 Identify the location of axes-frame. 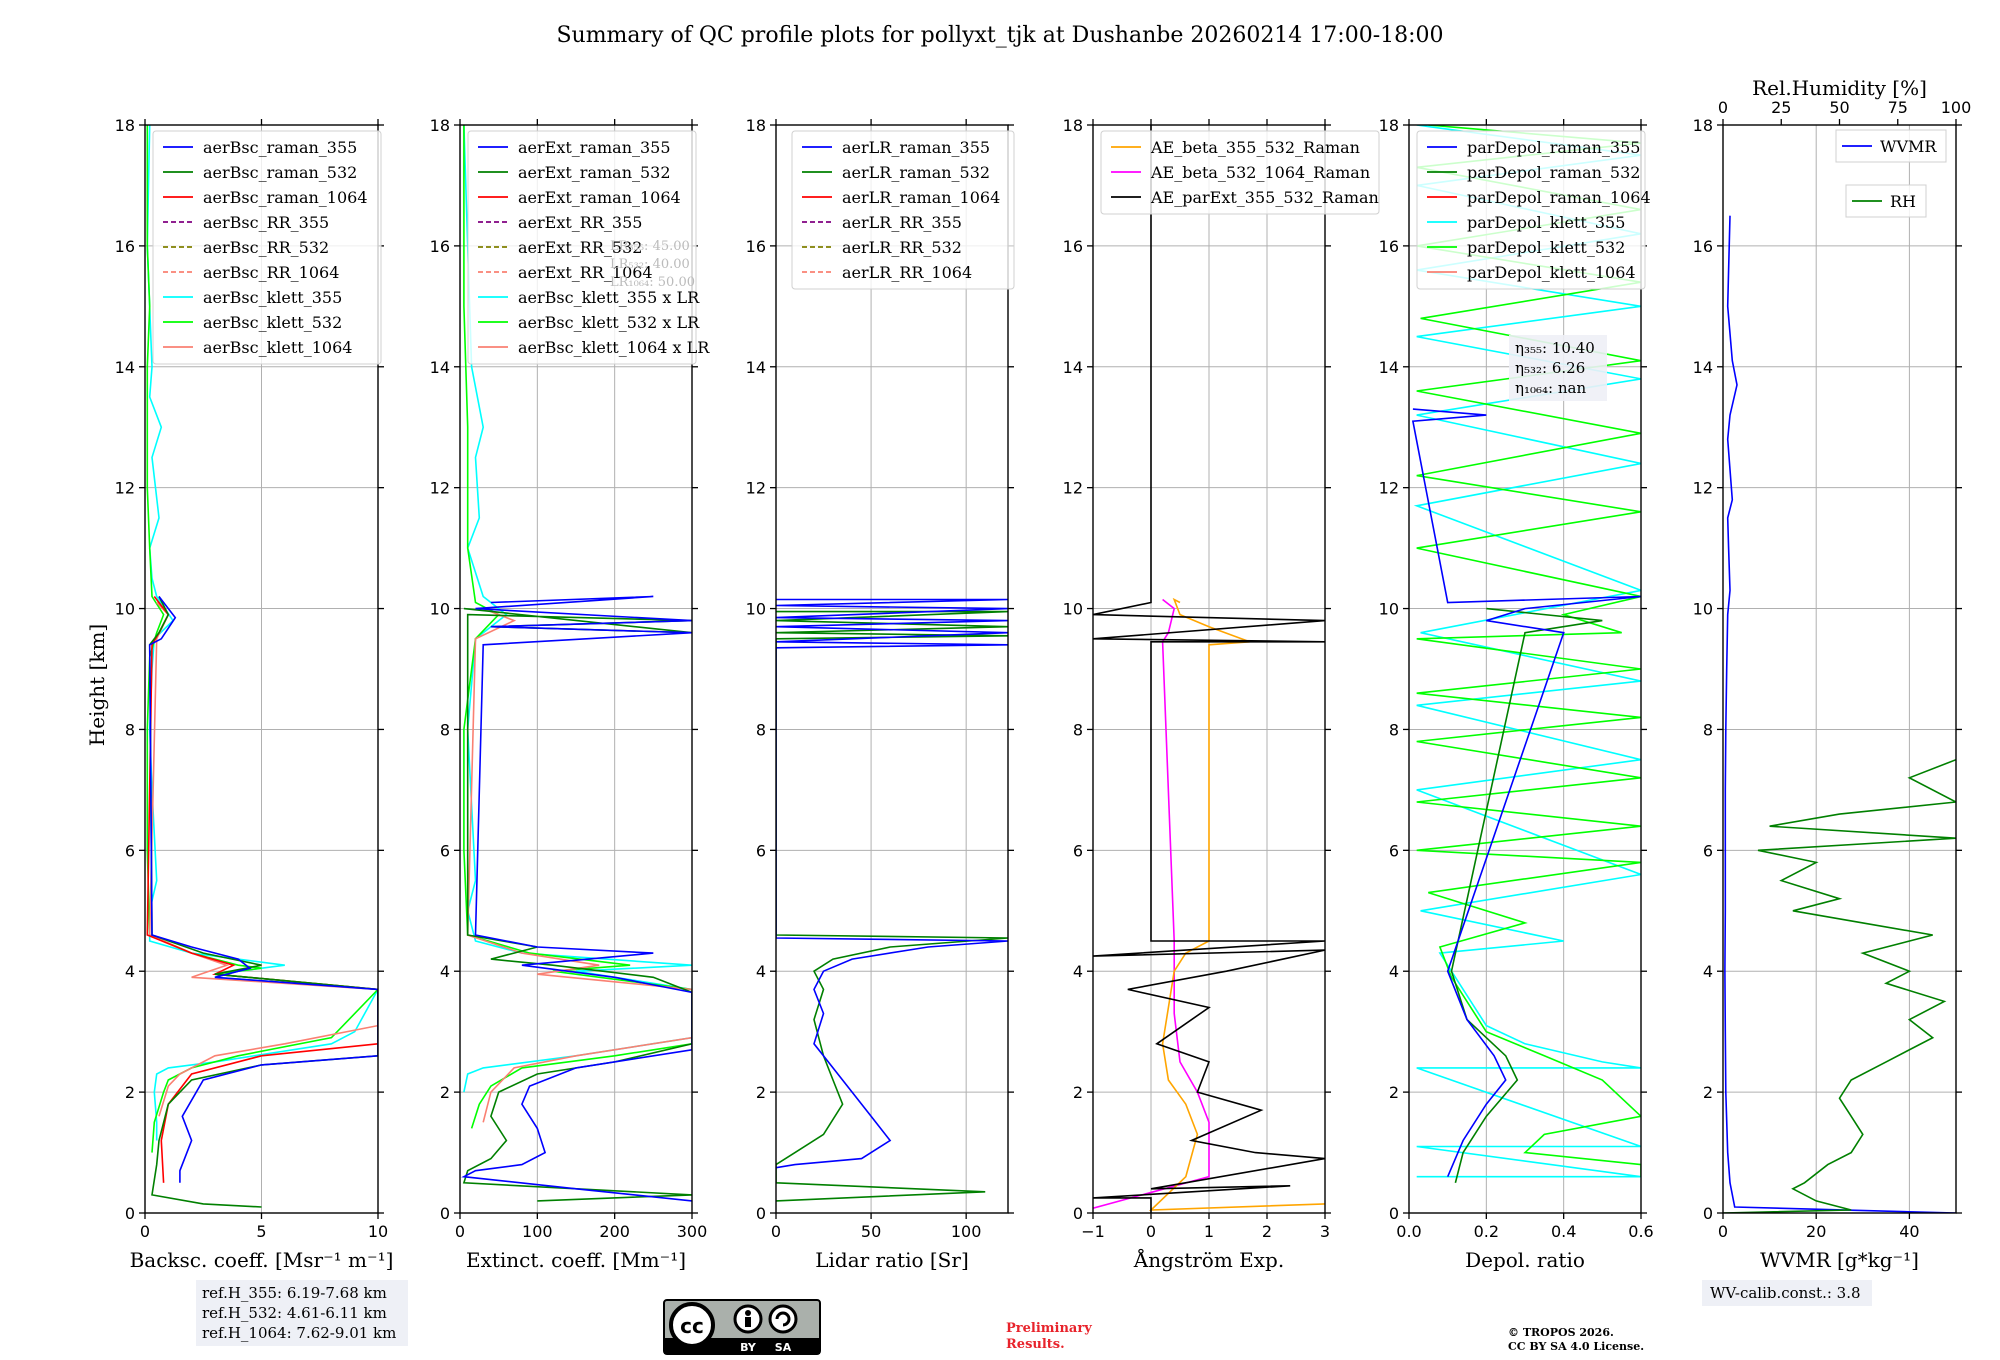
(1525, 669).